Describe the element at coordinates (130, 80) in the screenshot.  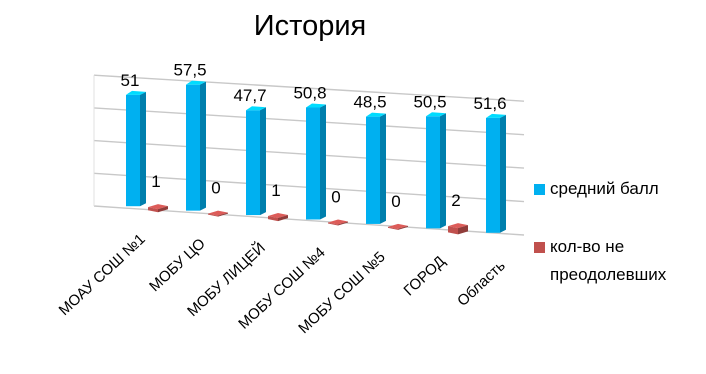
I see `data-label-avg: 51` at that location.